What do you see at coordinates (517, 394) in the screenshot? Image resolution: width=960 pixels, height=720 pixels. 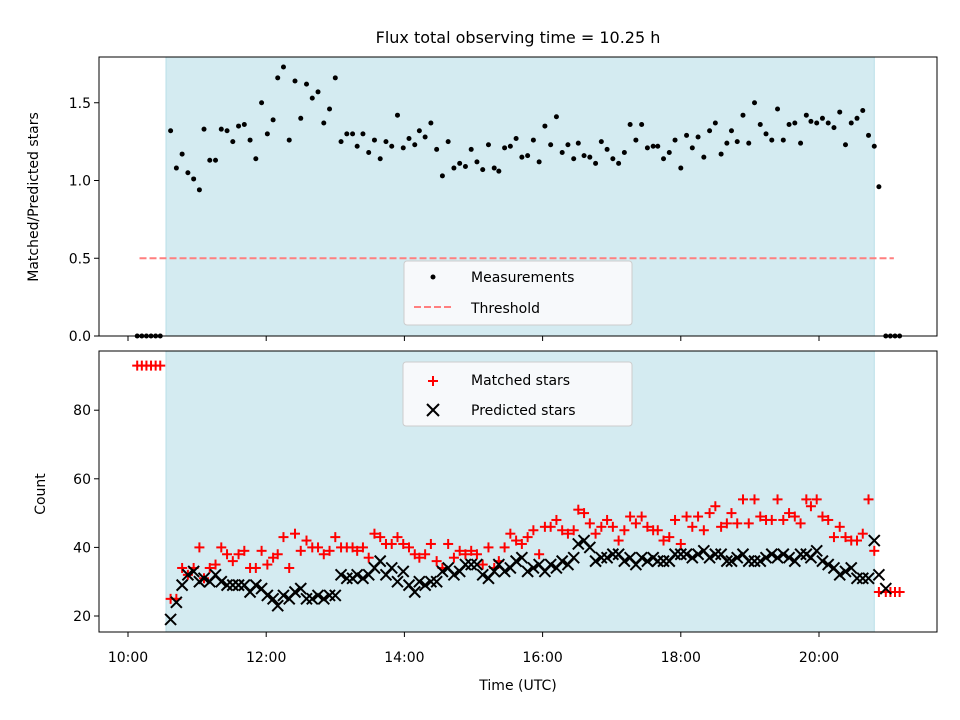 I see `bottom-legend: Matched stars Predicted stars` at bounding box center [517, 394].